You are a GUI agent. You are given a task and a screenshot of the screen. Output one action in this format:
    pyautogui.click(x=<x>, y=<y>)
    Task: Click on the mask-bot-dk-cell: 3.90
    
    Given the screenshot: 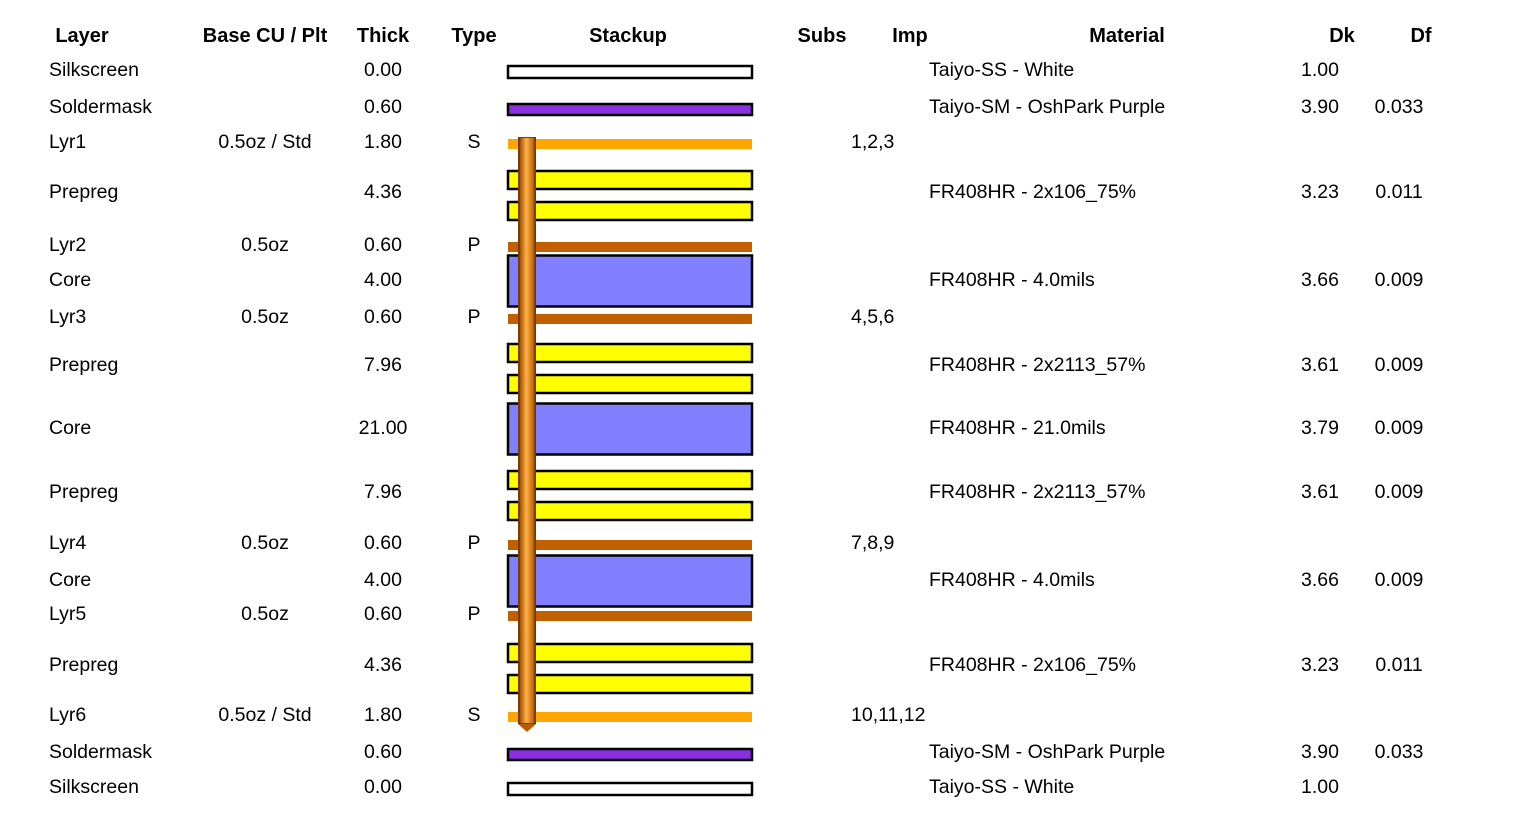 What is the action you would take?
    pyautogui.click(x=1320, y=752)
    